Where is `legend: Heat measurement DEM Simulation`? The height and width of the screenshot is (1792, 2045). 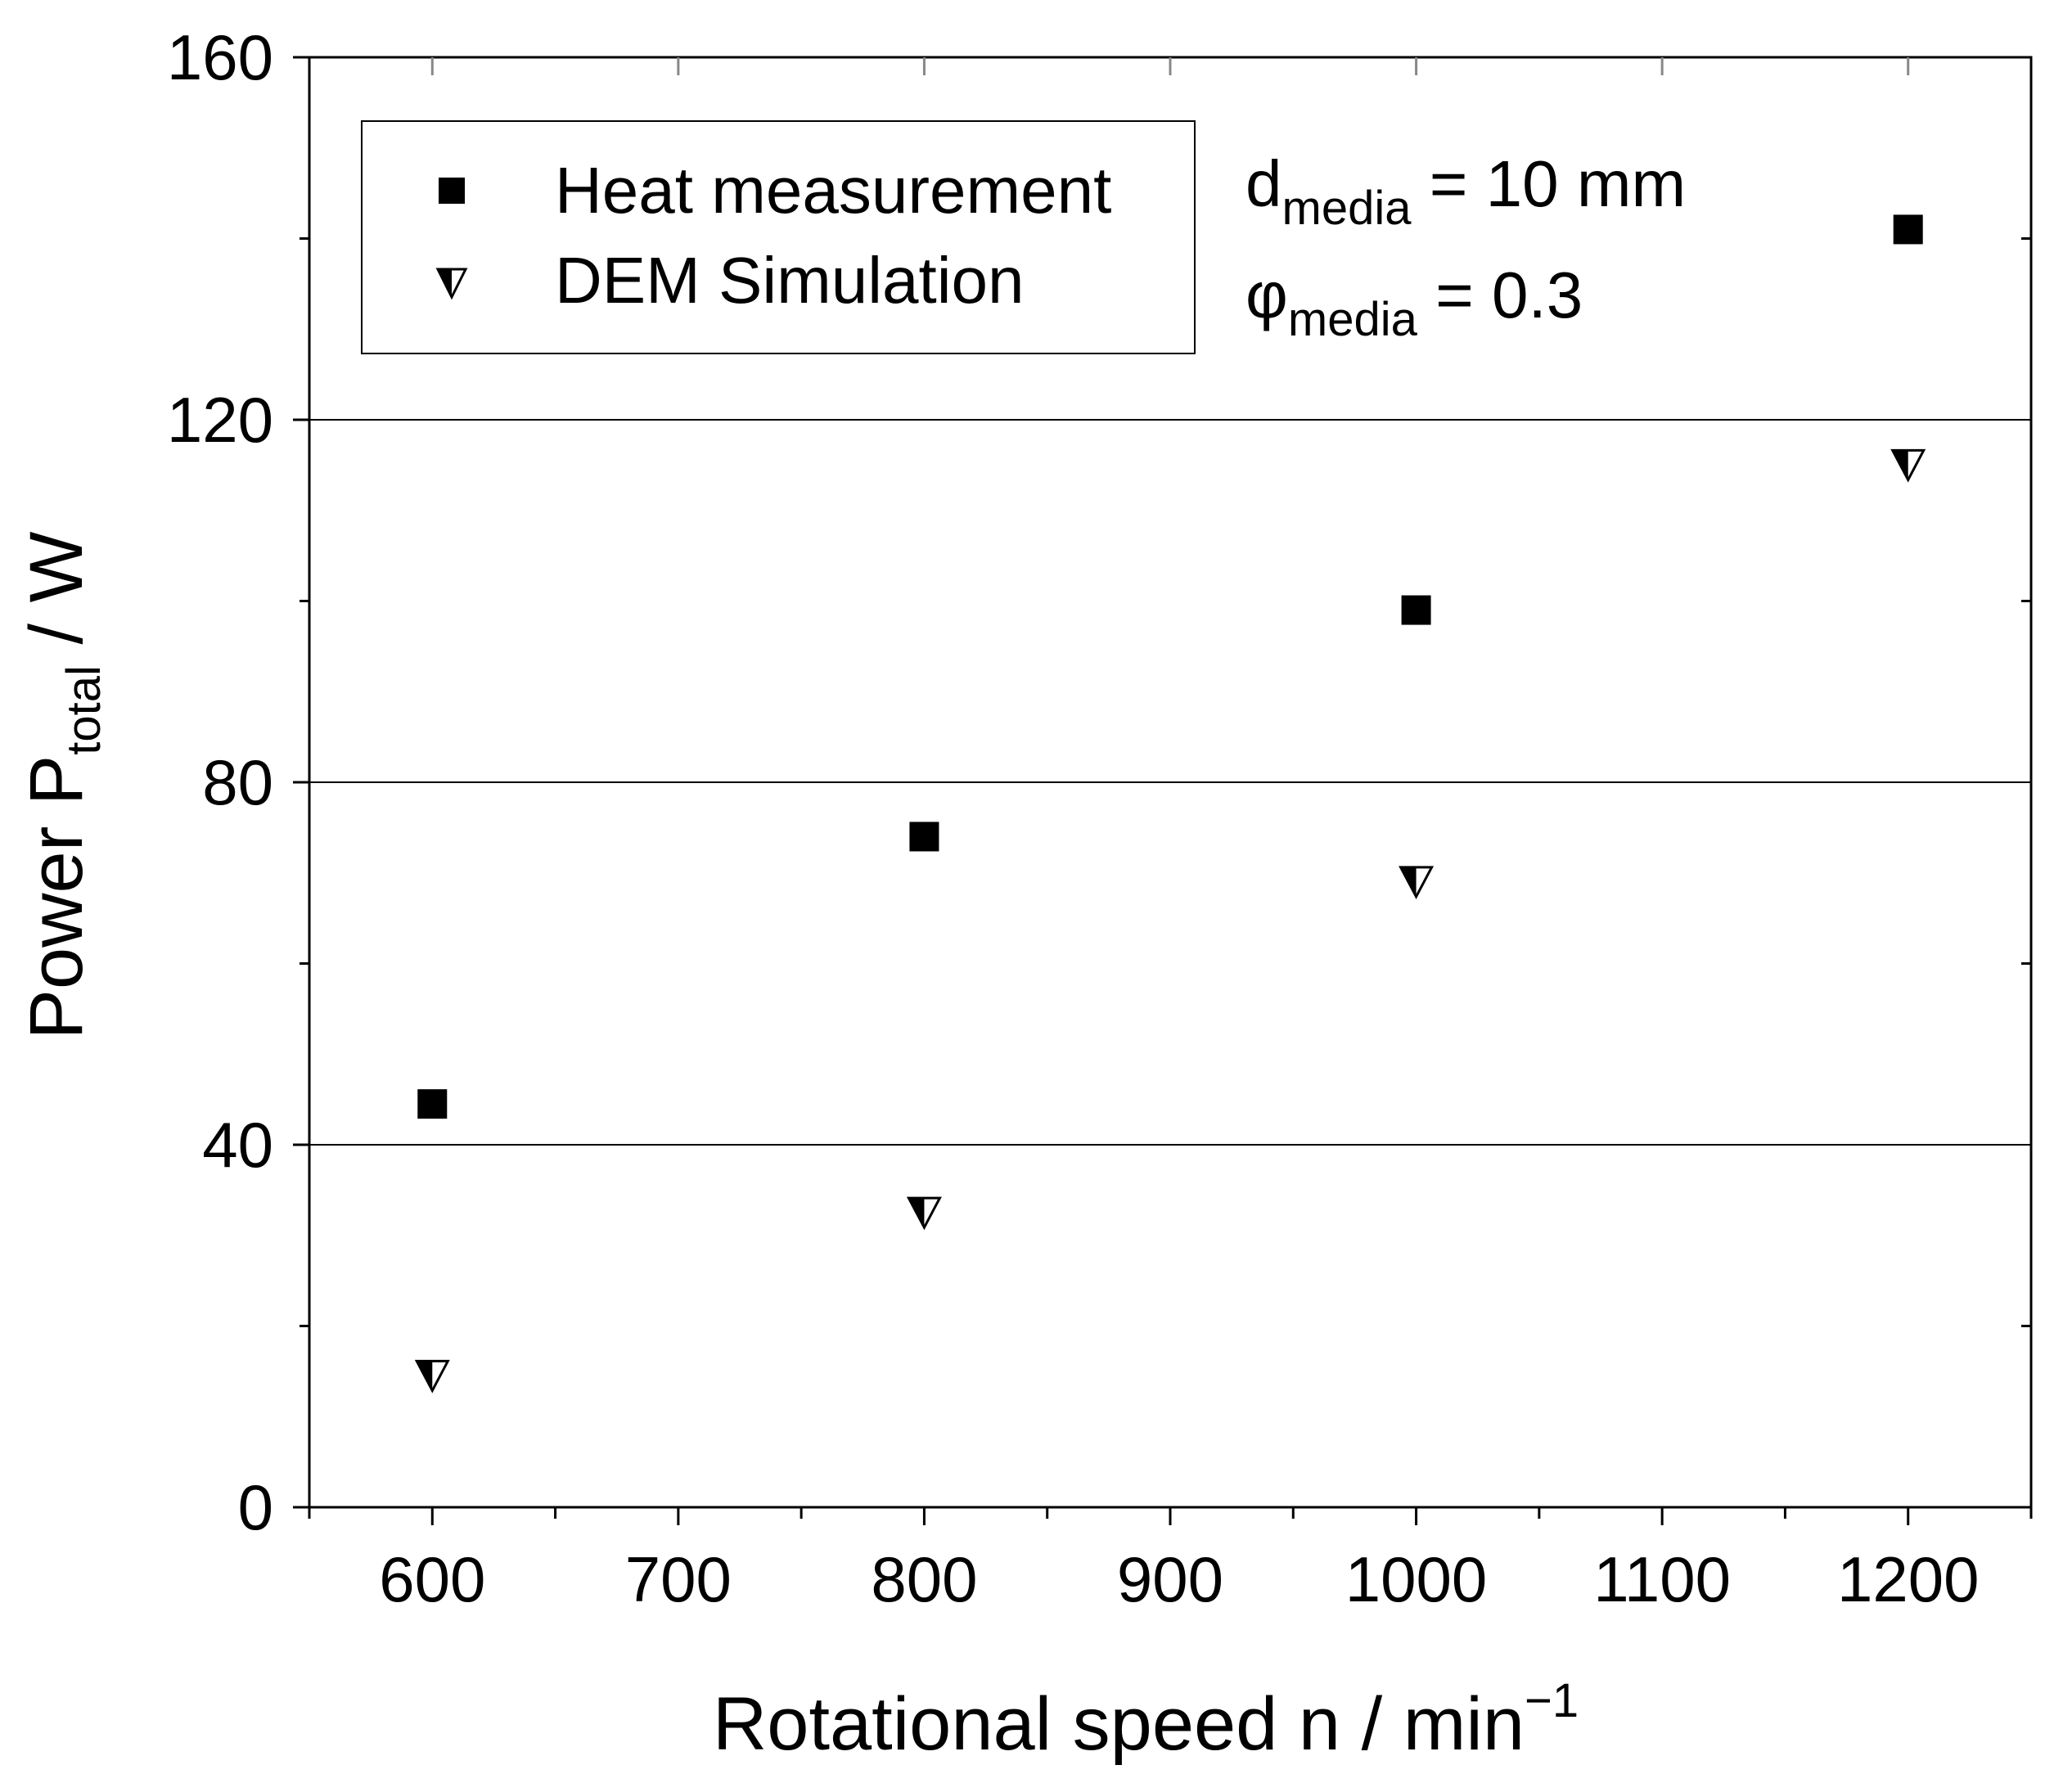
legend: Heat measurement DEM Simulation is located at coordinates (778, 237).